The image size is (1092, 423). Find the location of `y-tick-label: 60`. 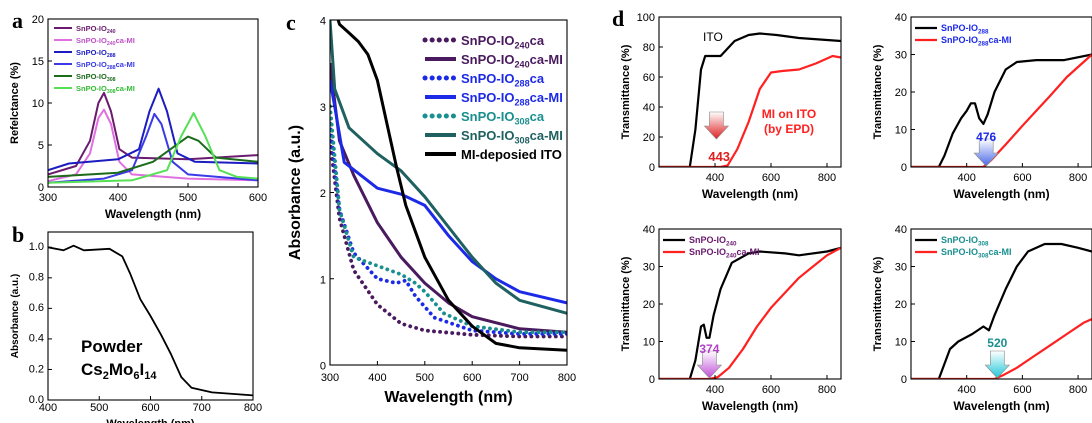

y-tick-label: 60 is located at coordinates (649, 78).